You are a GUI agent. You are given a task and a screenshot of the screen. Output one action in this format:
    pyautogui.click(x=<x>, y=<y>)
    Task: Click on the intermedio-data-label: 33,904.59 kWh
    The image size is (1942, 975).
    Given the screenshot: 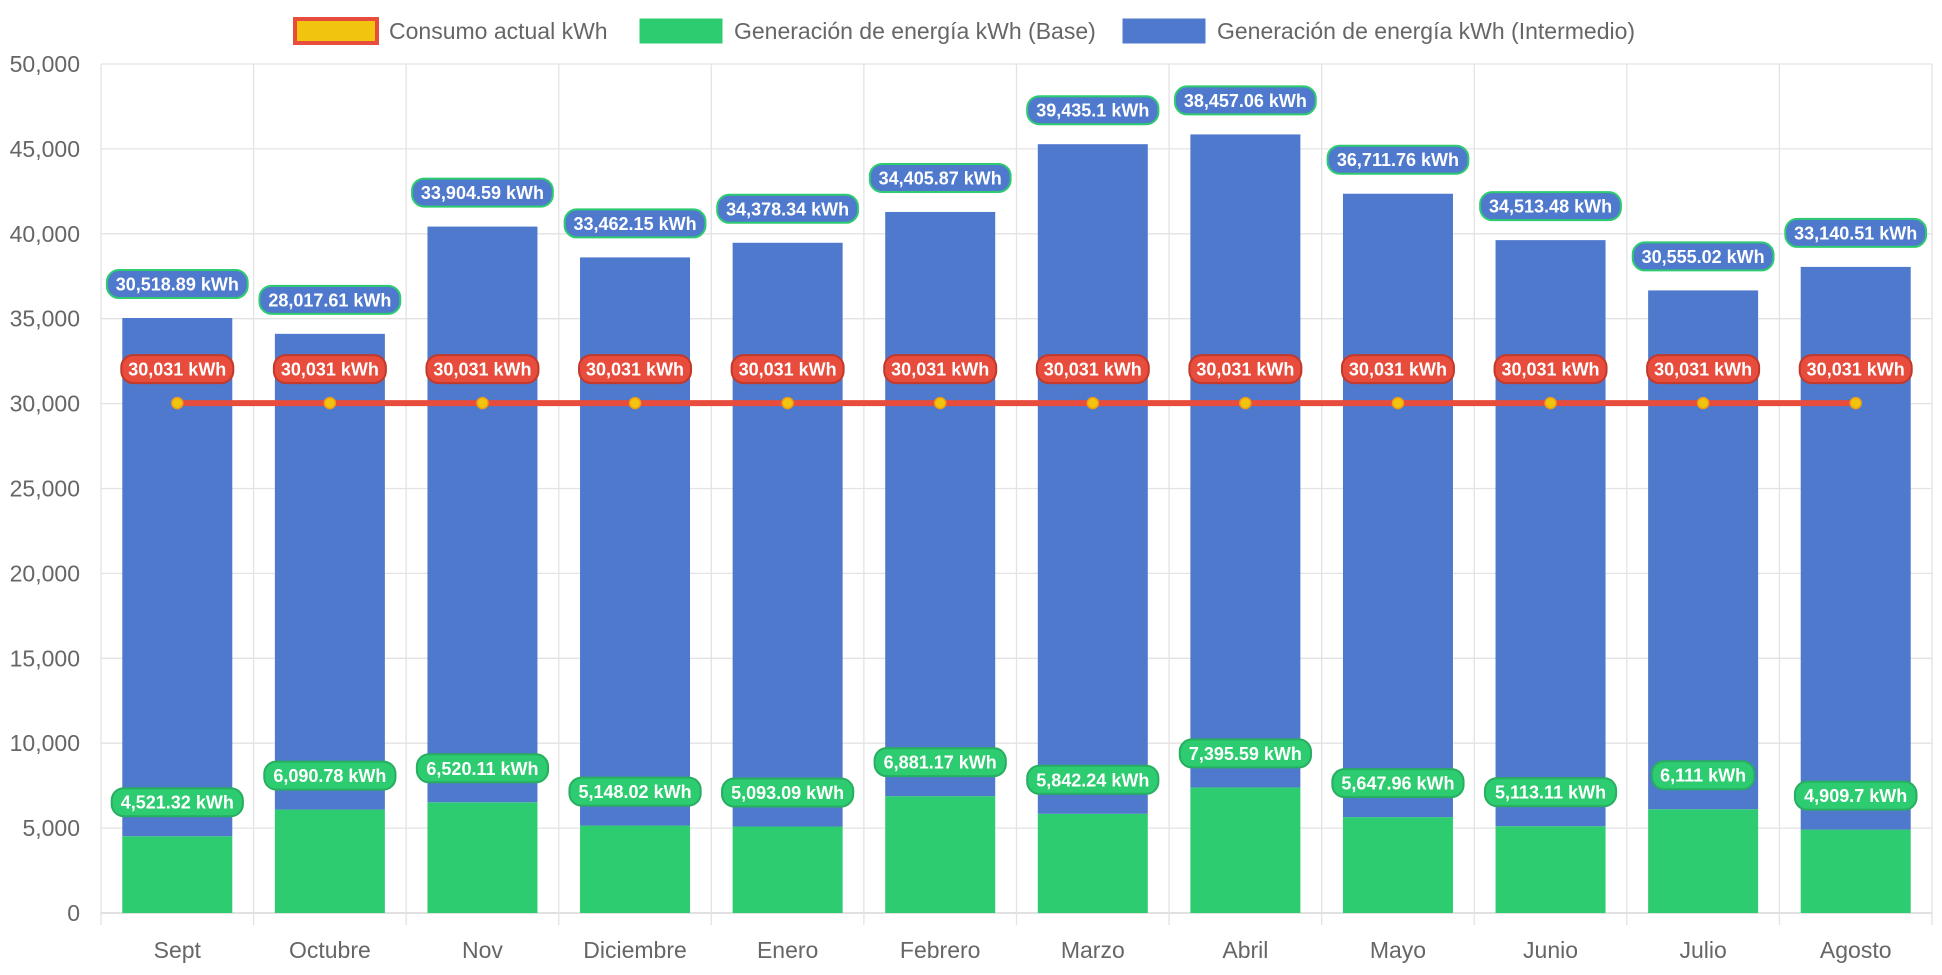 What is the action you would take?
    pyautogui.click(x=482, y=193)
    